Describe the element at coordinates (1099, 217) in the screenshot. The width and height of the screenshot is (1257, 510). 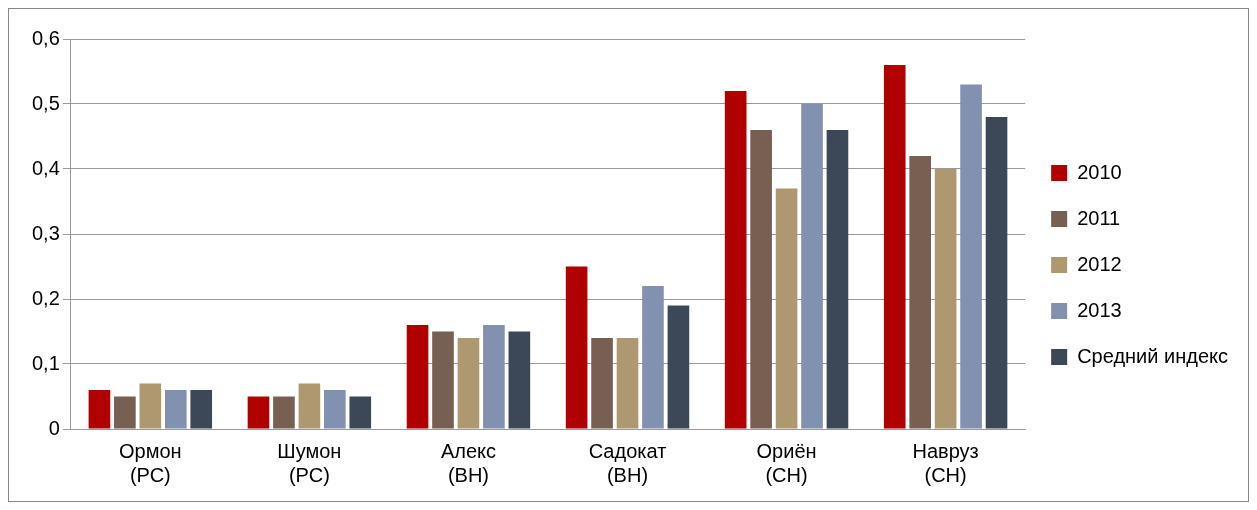
I see `legend-label: 2011` at that location.